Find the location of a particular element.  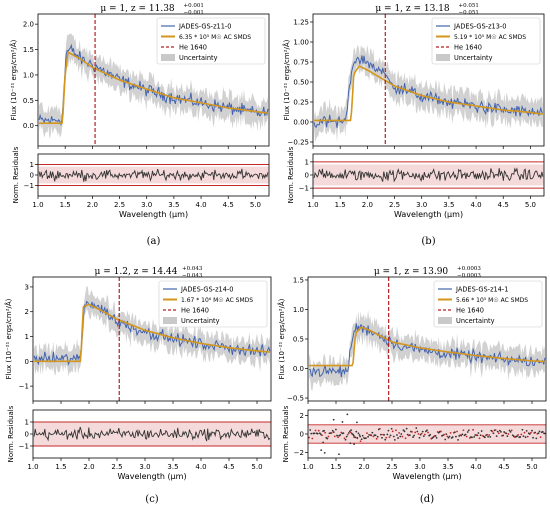

x-tick-label: 1.0 is located at coordinates (307, 467).